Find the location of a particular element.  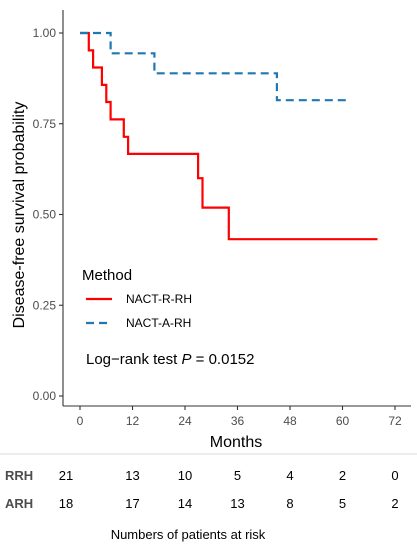

x-tick-label: 12 is located at coordinates (133, 421).